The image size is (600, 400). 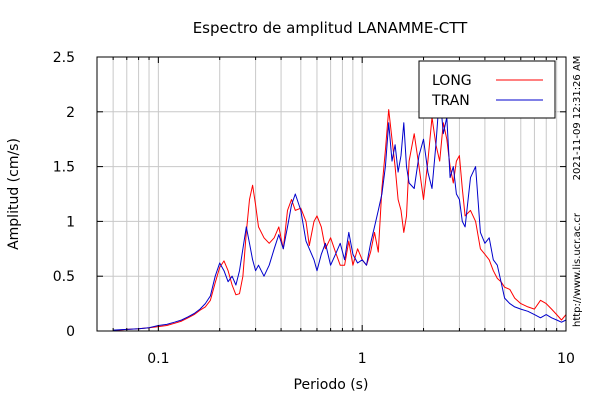 I want to click on y-tick-label: 1.5, so click(x=64, y=168).